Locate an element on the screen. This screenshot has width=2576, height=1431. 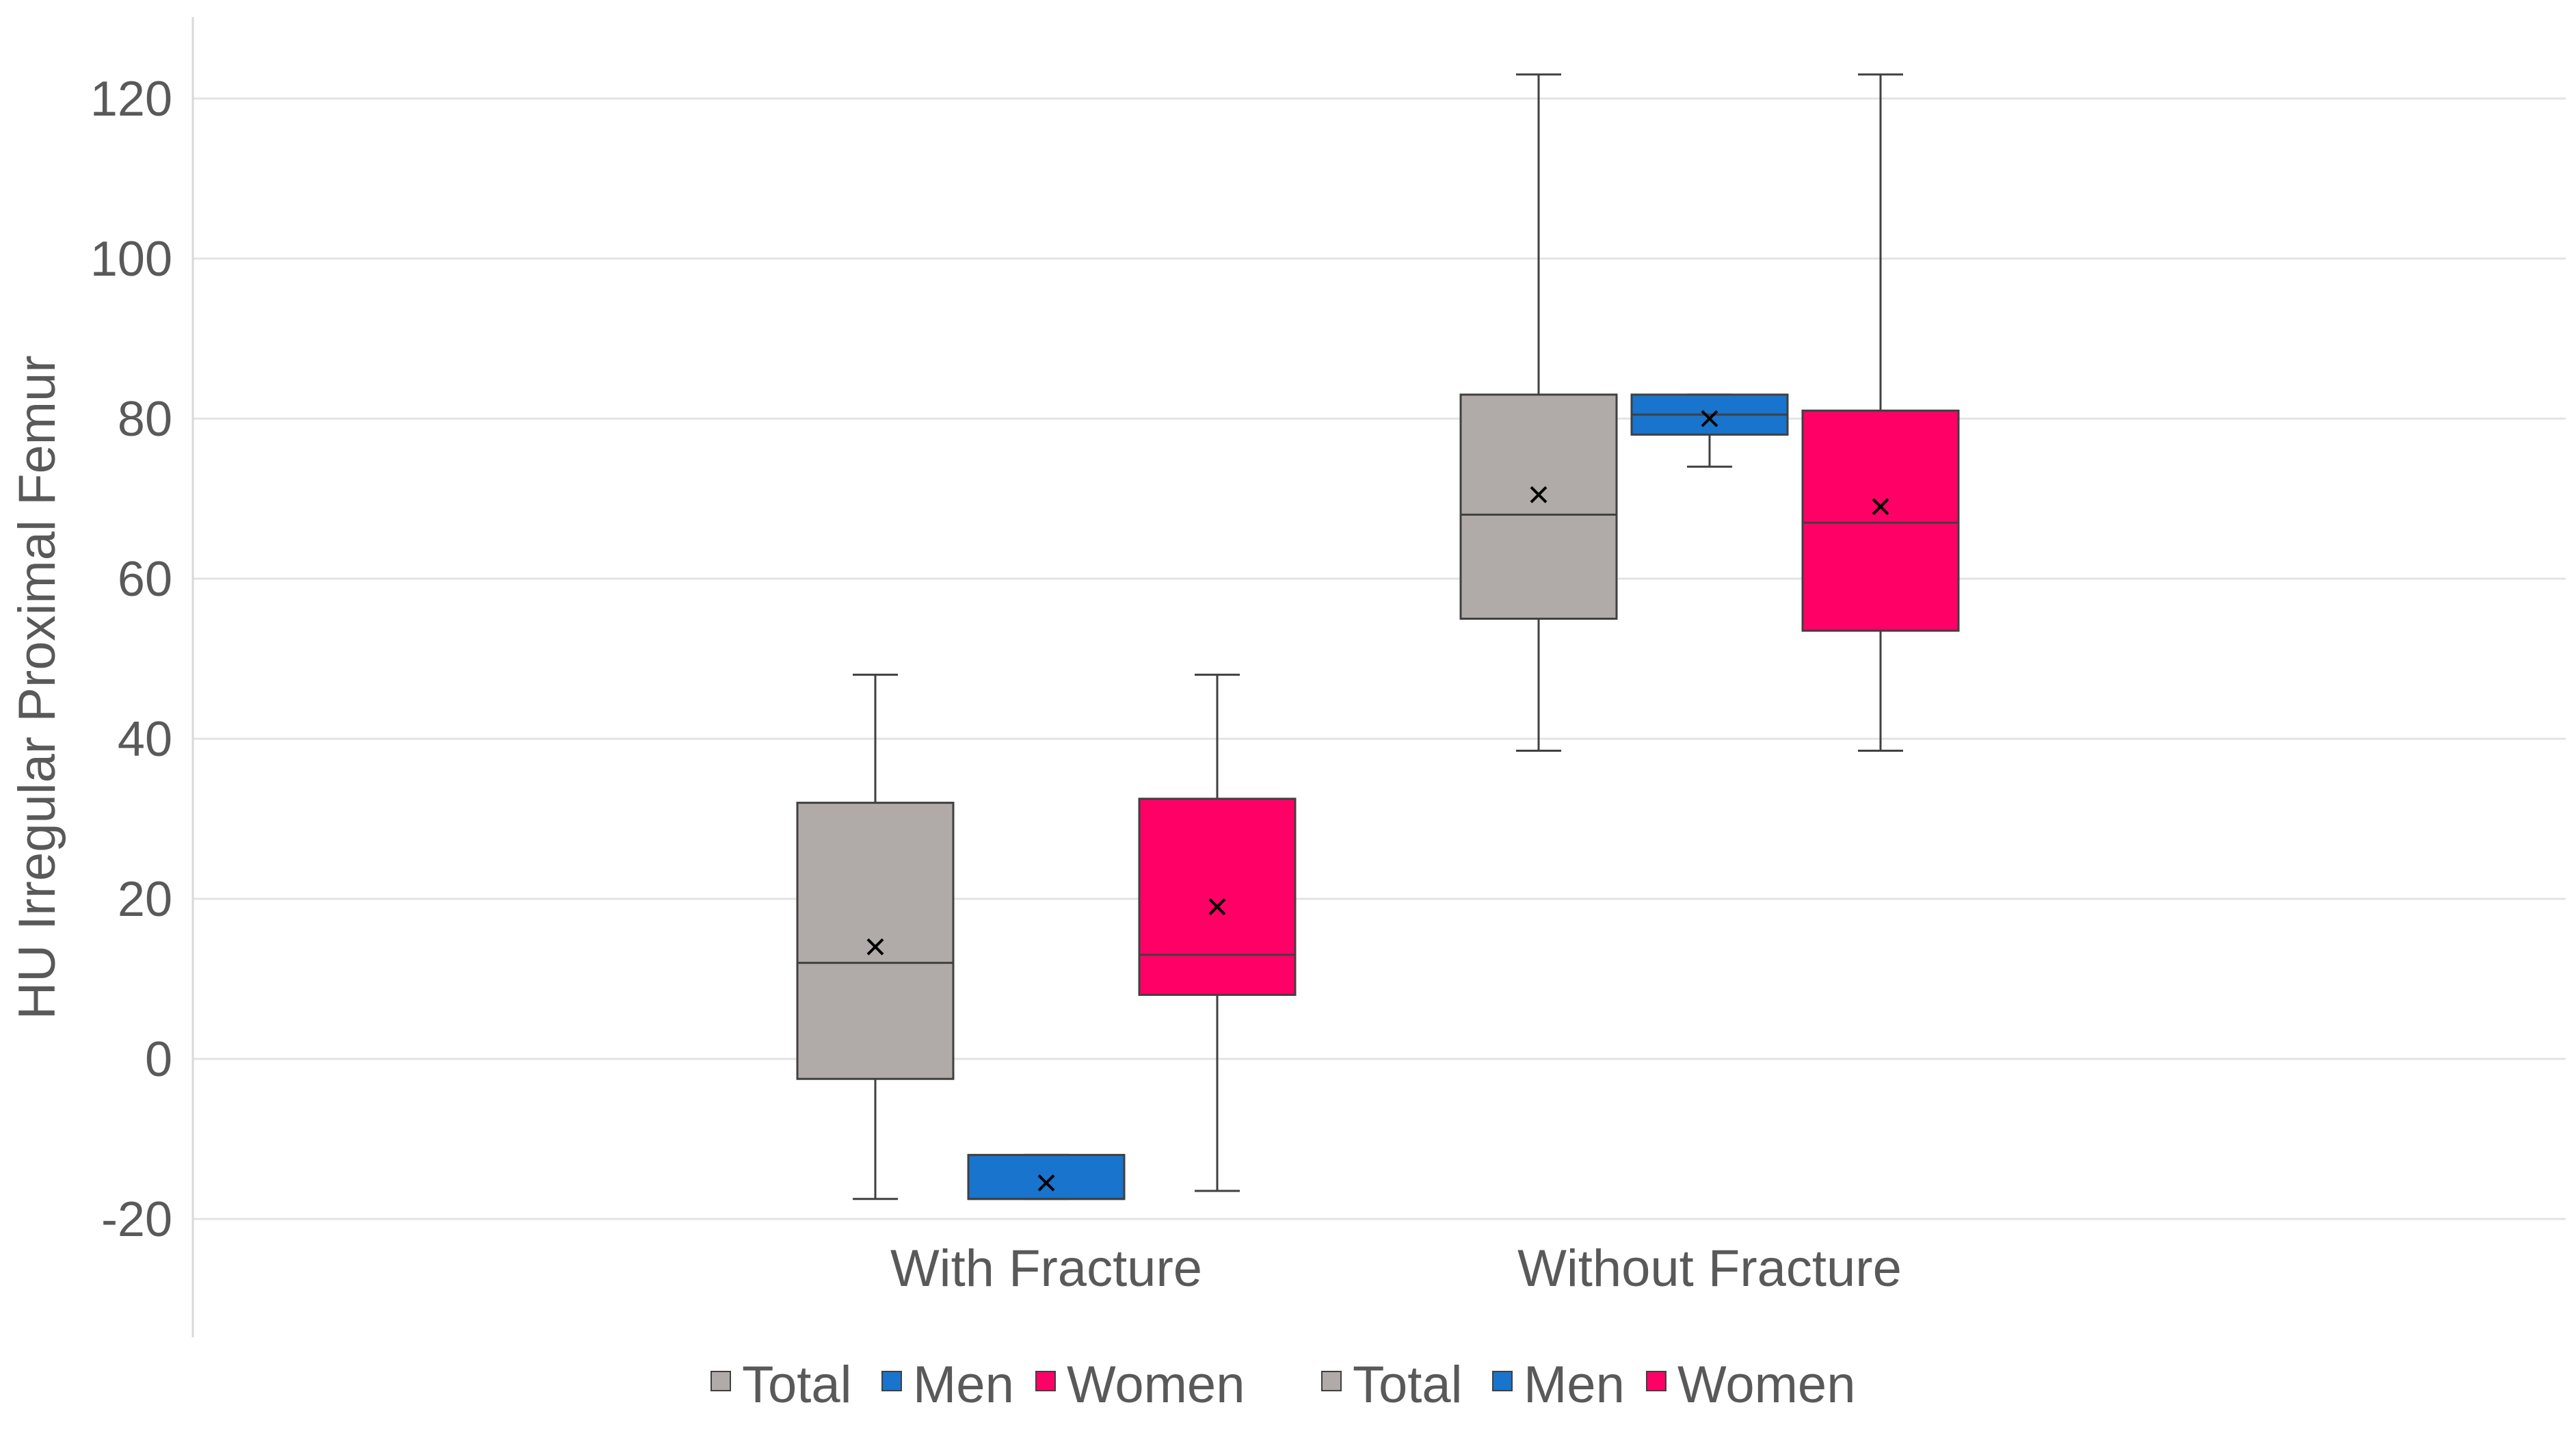
legend-item-4: Total is located at coordinates (1392, 1385).